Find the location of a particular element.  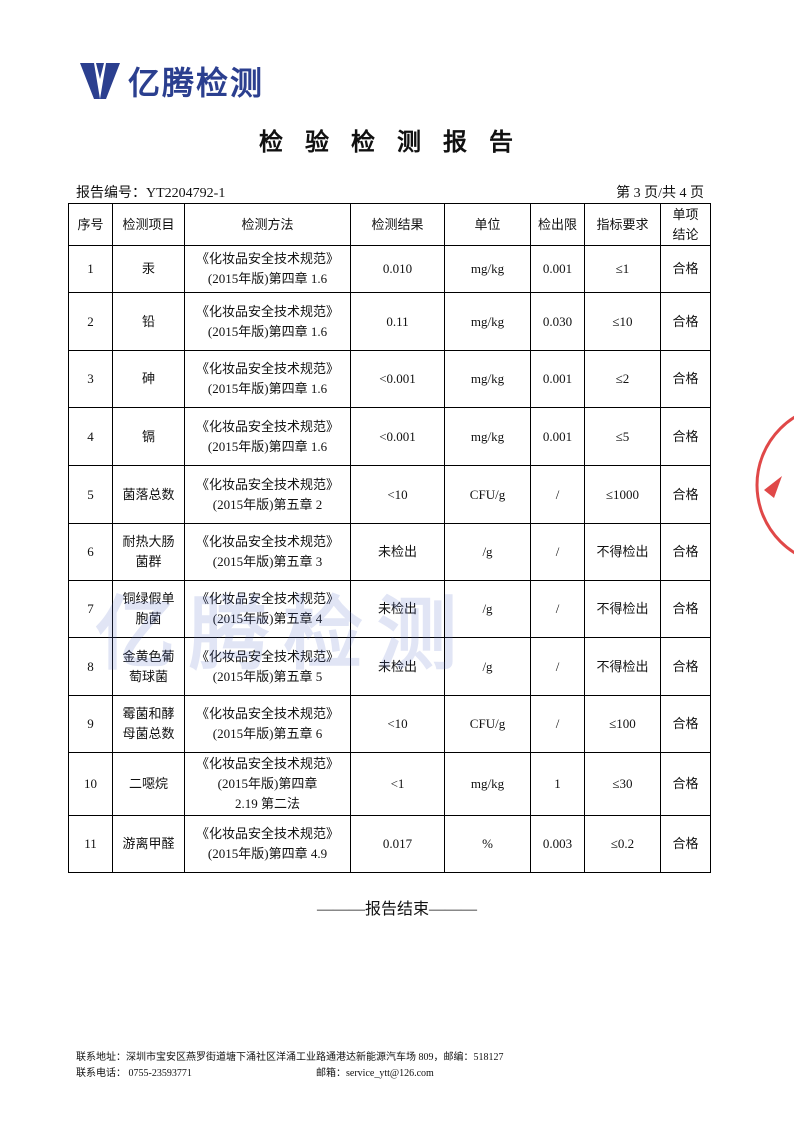

header-cell: 检测方法 is located at coordinates (267, 224).